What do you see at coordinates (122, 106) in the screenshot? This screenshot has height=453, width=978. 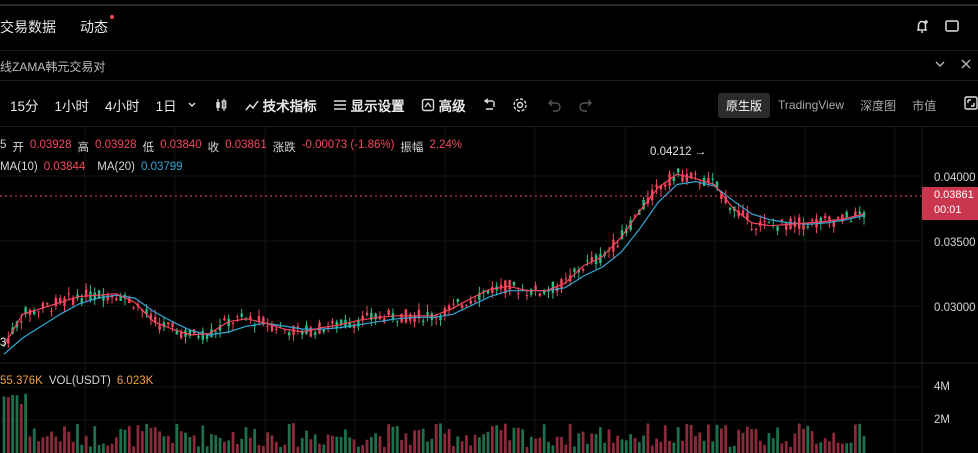 I see `interval-4h: 4小时` at bounding box center [122, 106].